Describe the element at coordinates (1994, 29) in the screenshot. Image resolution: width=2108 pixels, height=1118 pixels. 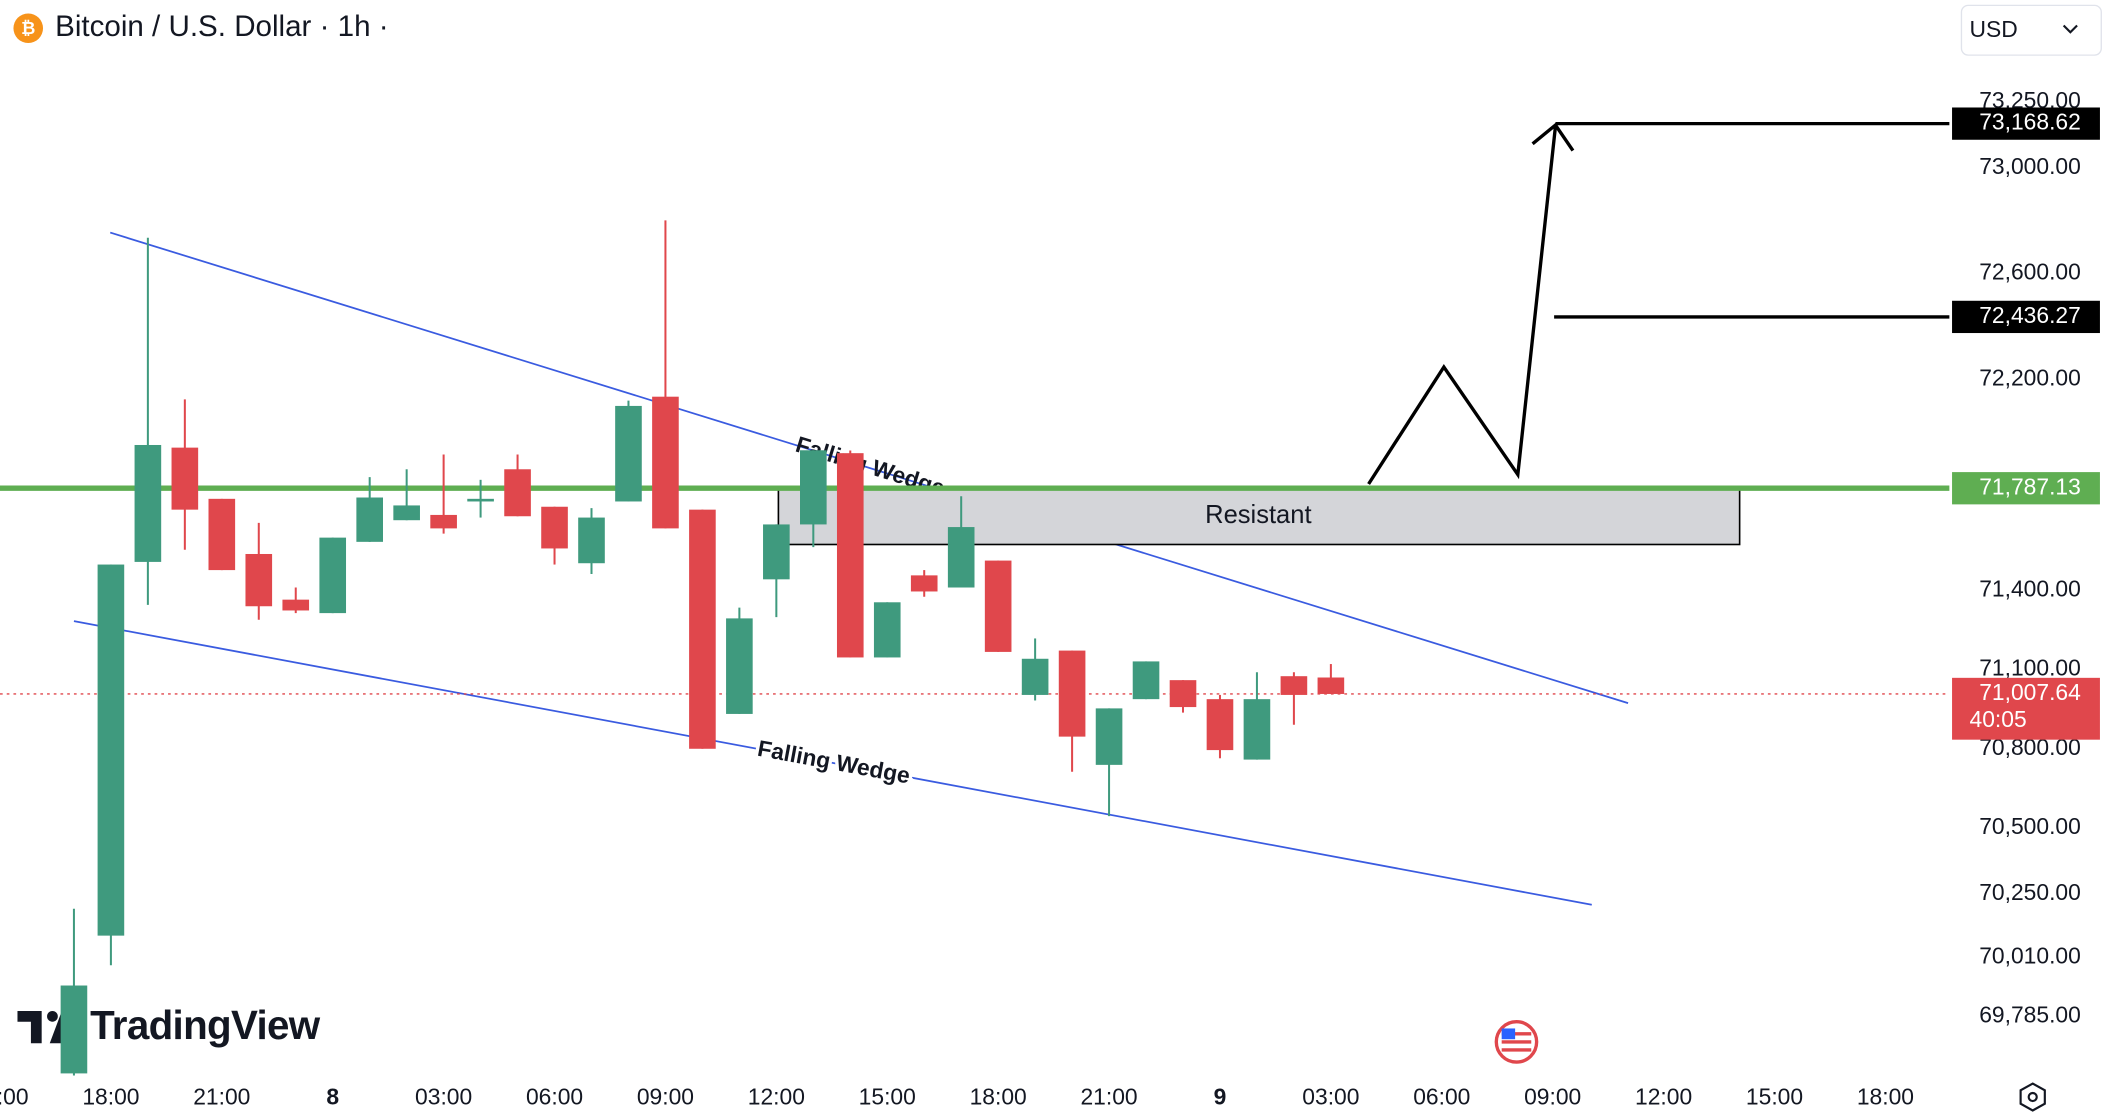
I see `currency-label: USD` at that location.